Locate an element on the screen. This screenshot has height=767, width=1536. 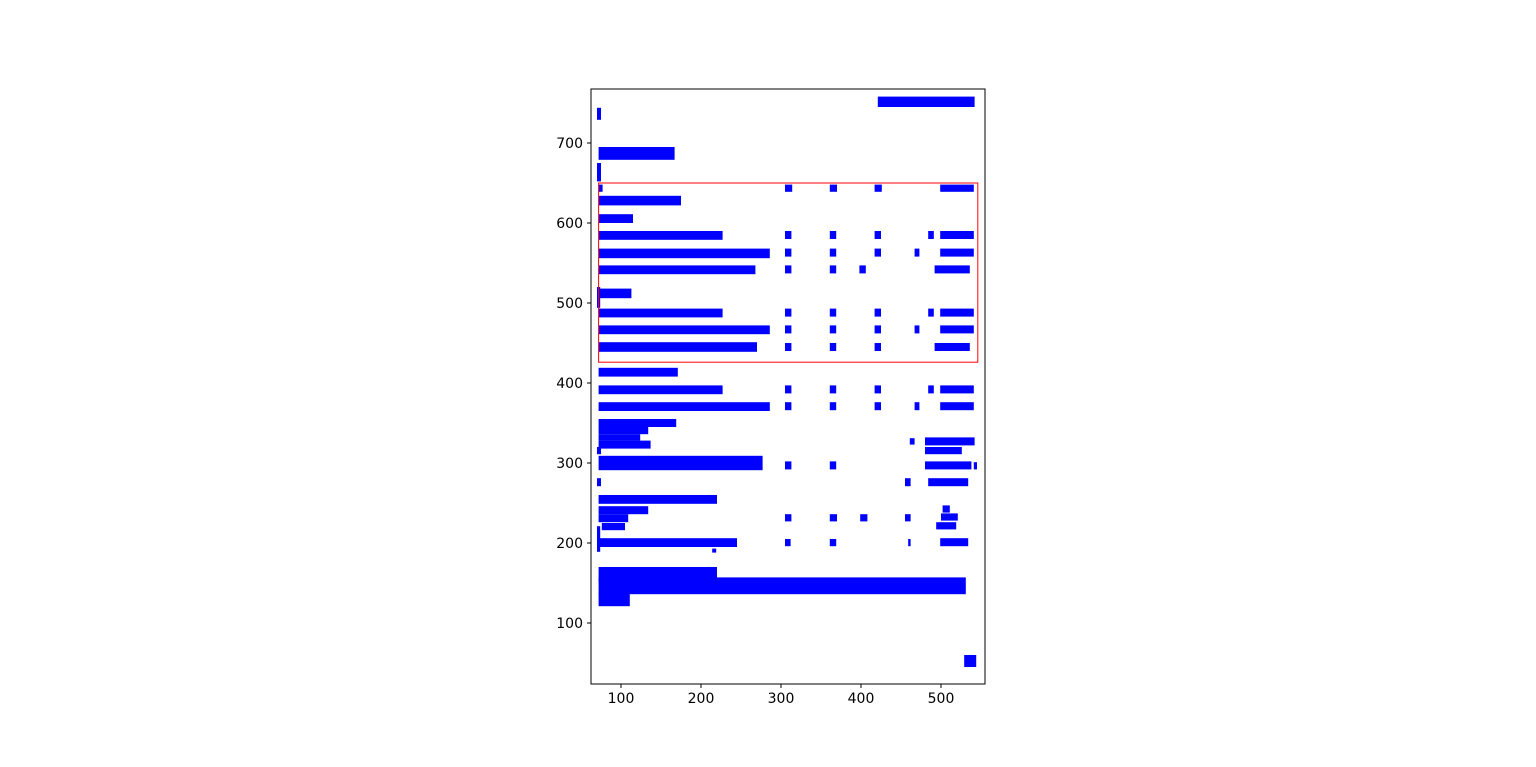
highlight-rect is located at coordinates (788, 272).